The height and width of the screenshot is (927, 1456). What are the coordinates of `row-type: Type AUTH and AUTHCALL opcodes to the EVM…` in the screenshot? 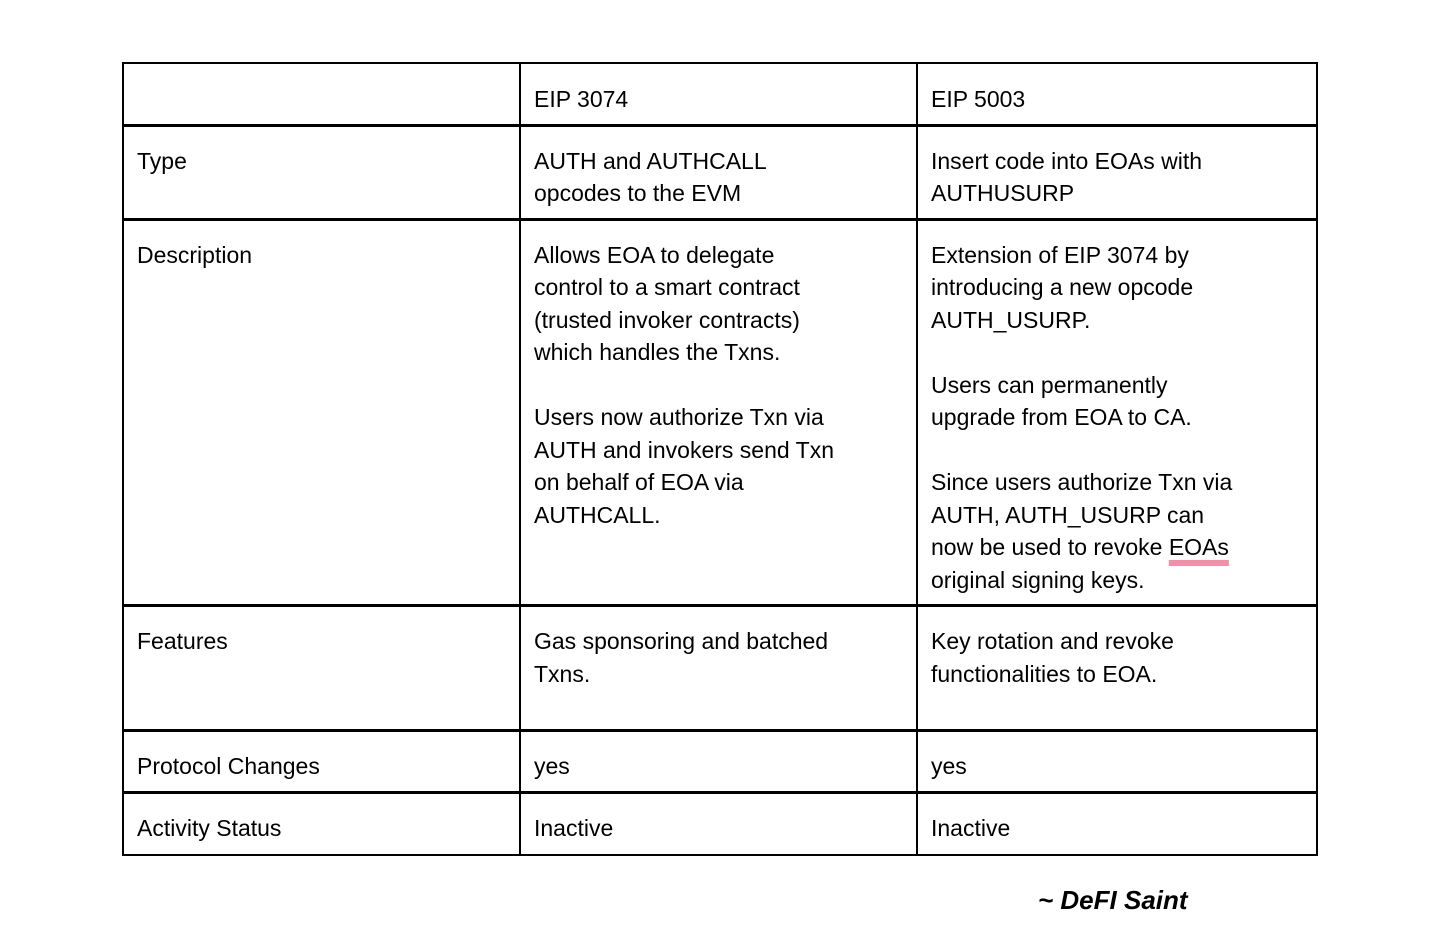 It's located at (720, 171).